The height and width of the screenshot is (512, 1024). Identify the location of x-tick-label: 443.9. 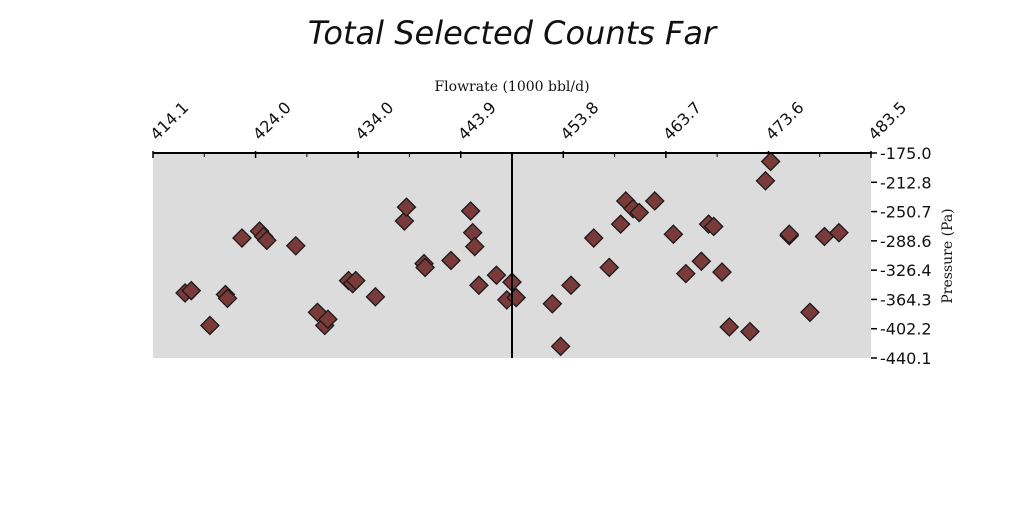
(477, 121).